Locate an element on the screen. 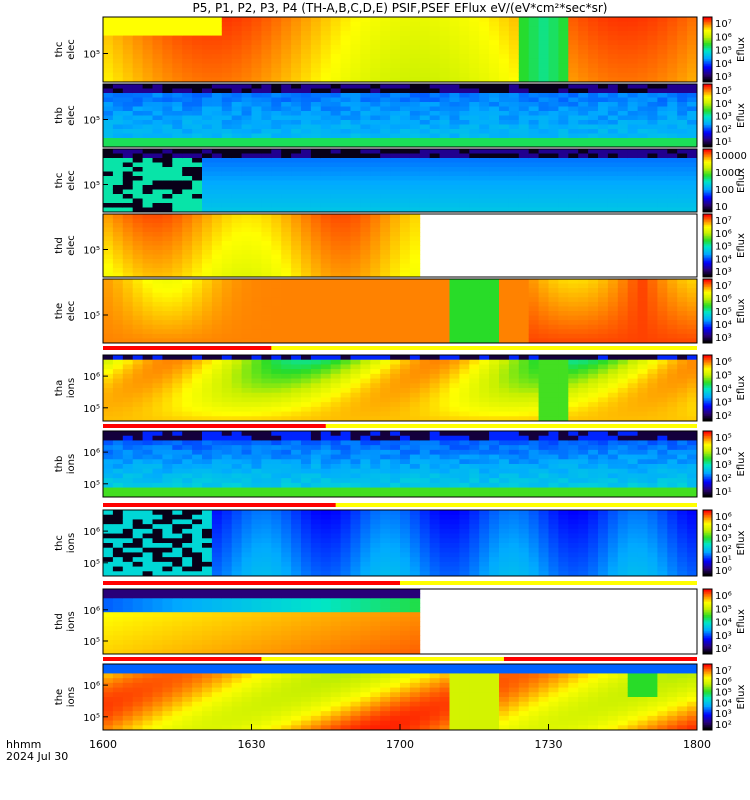 This screenshot has height=800, width=750. panel-frame is located at coordinates (400, 245).